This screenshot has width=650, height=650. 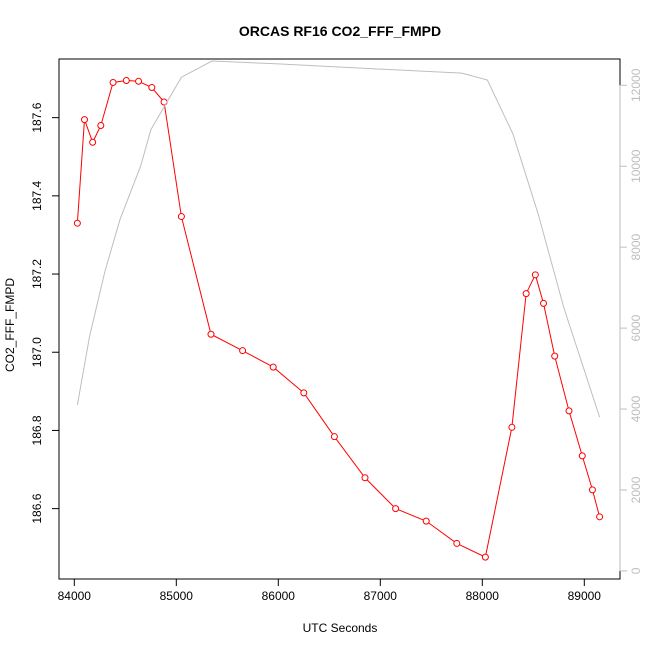 I want to click on y-tick-label: 187.6, so click(x=37, y=117).